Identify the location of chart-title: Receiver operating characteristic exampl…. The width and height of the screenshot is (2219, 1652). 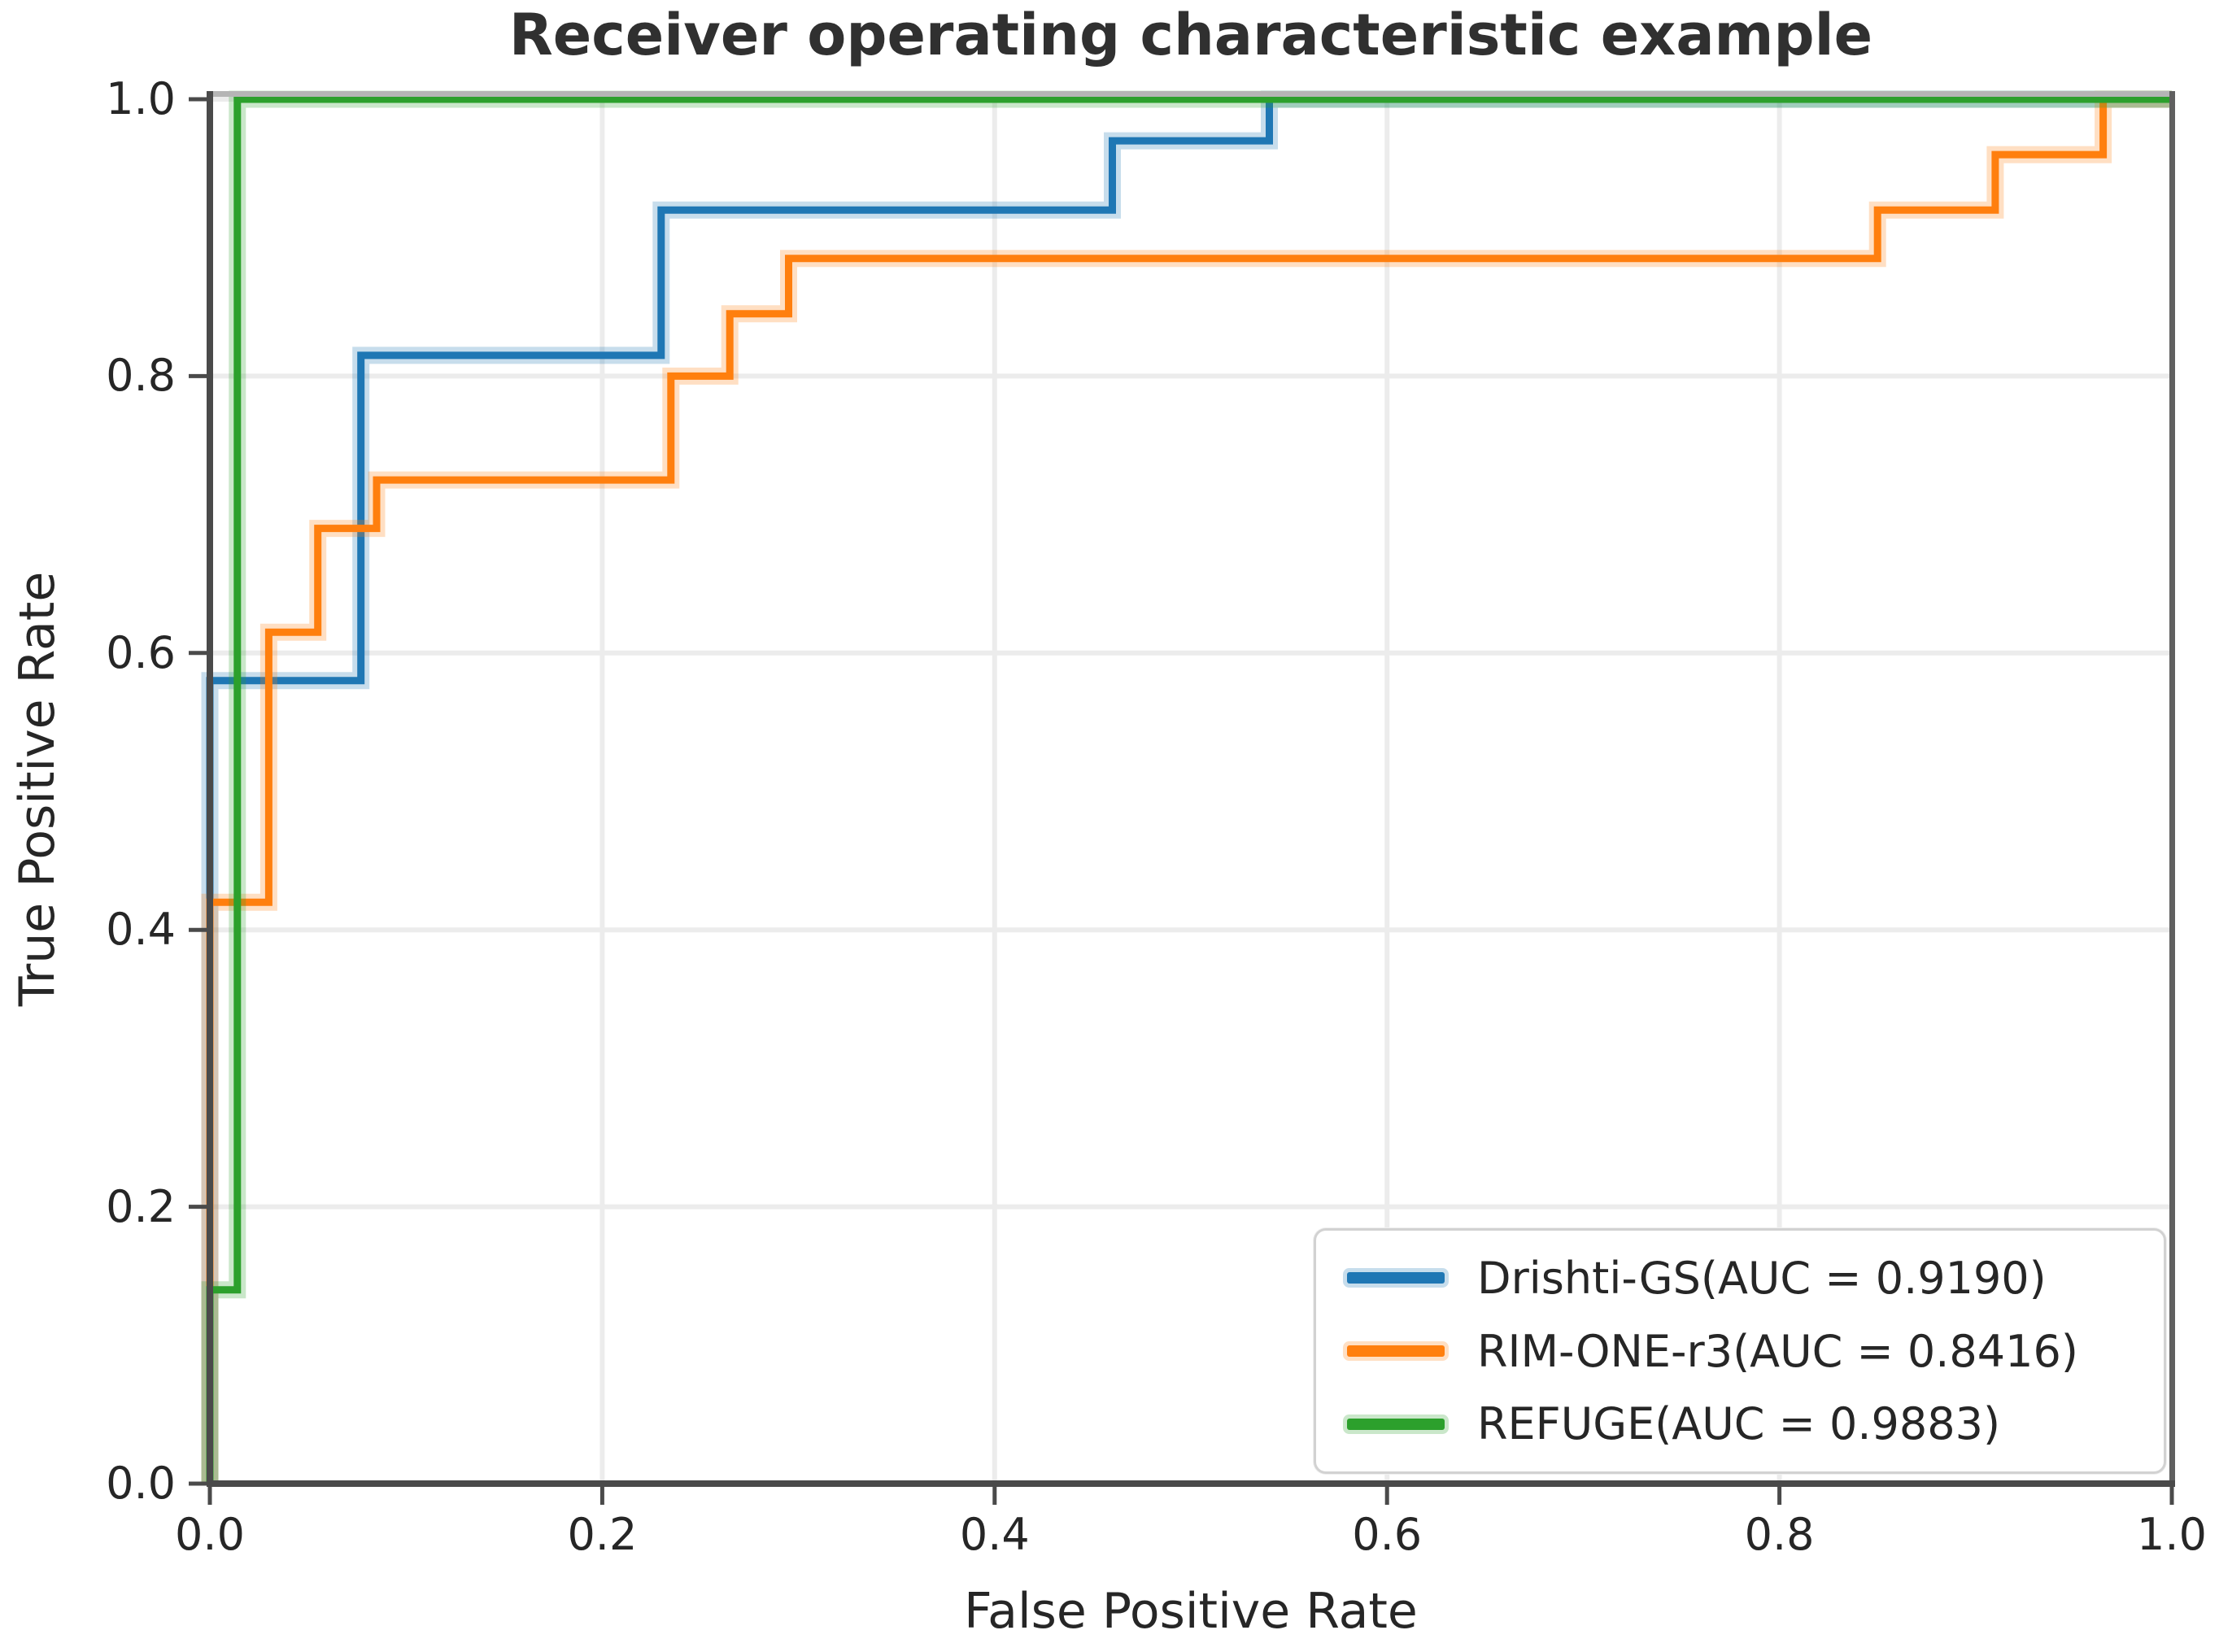
(1190, 35).